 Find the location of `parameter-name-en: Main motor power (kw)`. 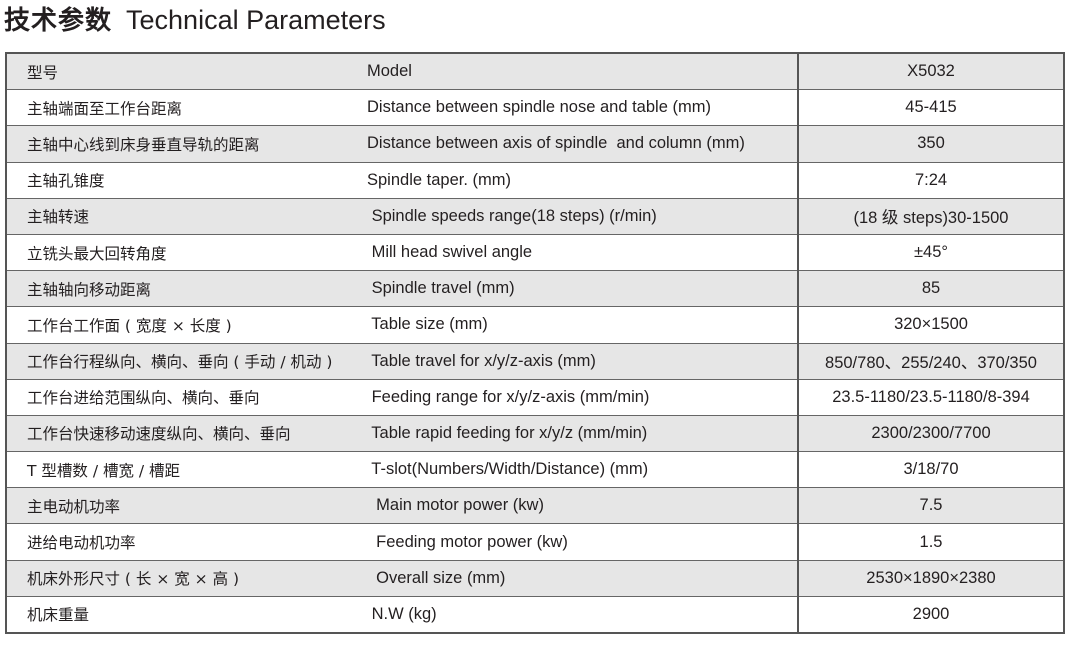

parameter-name-en: Main motor power (kw) is located at coordinates (581, 506).